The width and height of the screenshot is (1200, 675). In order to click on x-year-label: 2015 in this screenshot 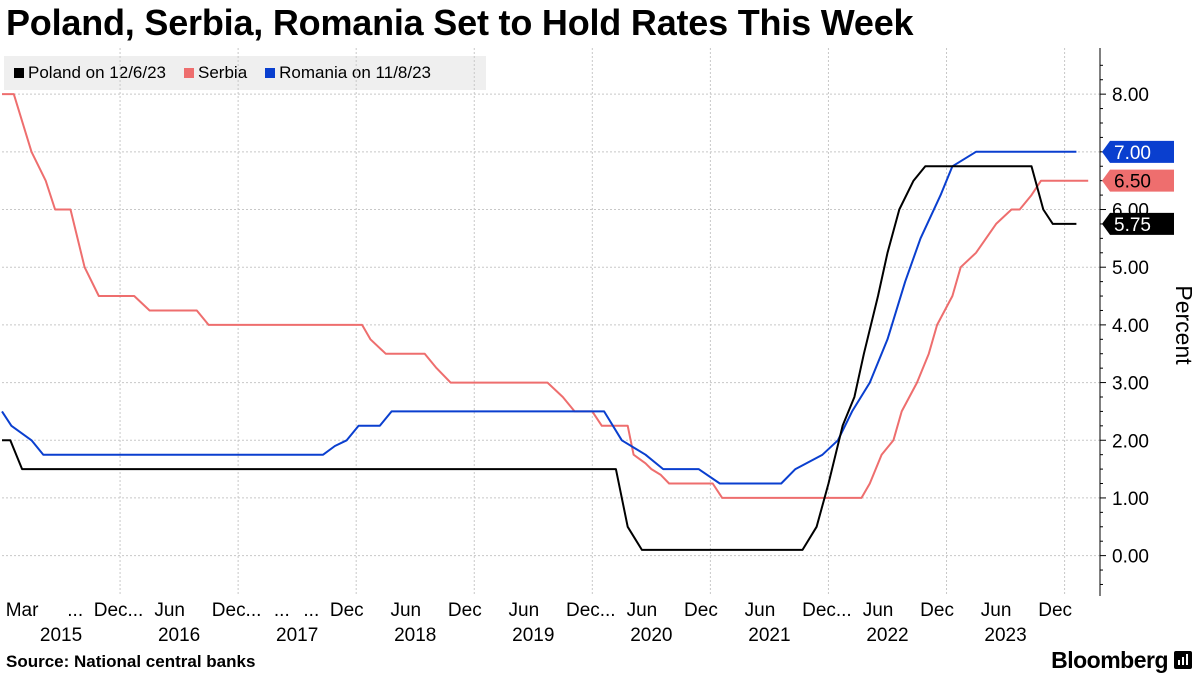, I will do `click(61, 635)`.